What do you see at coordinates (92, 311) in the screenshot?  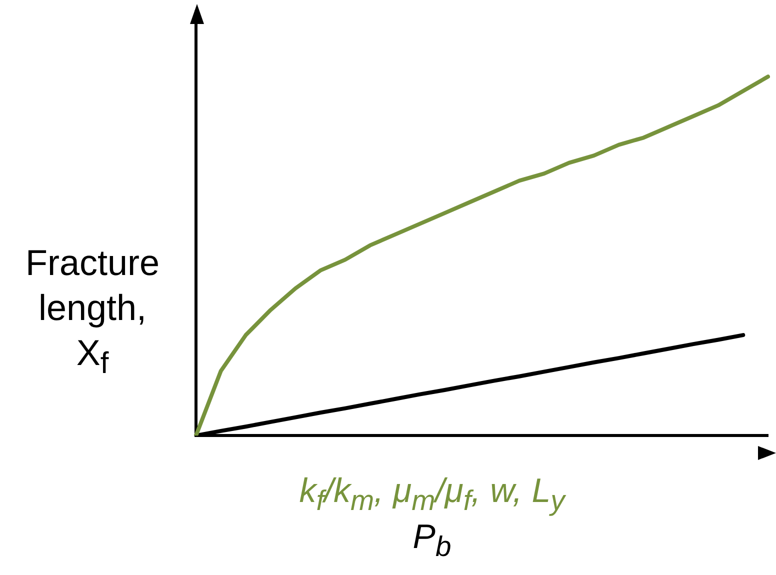 I see `y-axis-title: Fracture length, X$_{f}$` at bounding box center [92, 311].